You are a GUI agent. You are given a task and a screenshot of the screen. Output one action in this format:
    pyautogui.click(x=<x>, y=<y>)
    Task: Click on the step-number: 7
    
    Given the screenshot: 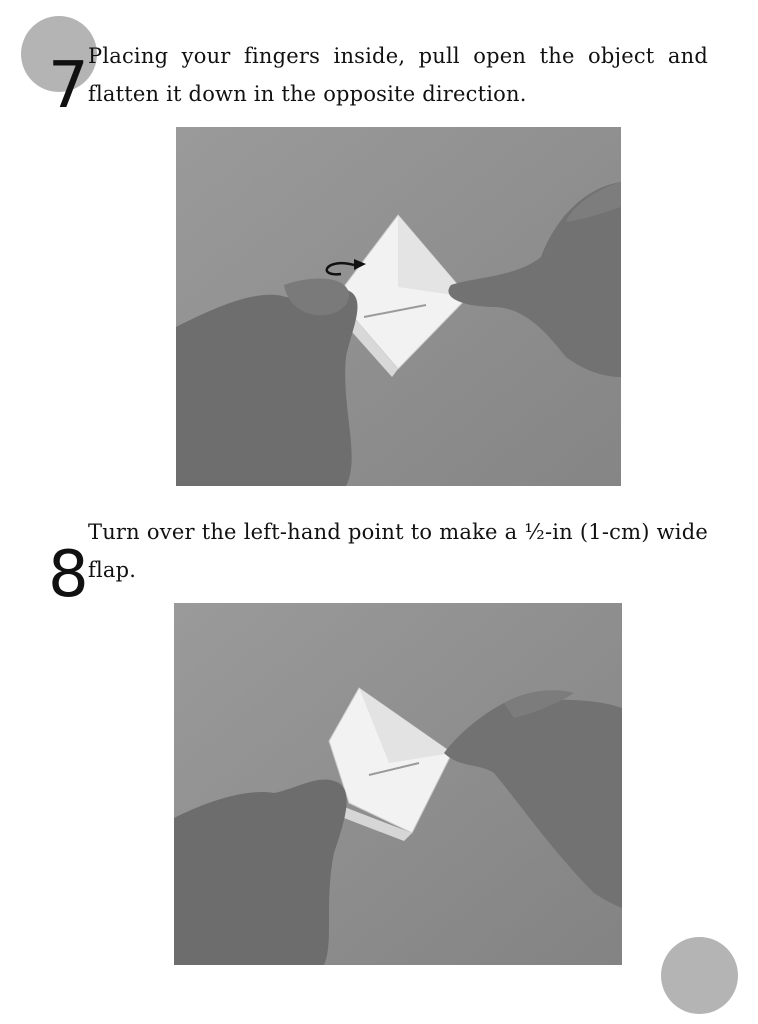 What is the action you would take?
    pyautogui.click(x=68, y=86)
    